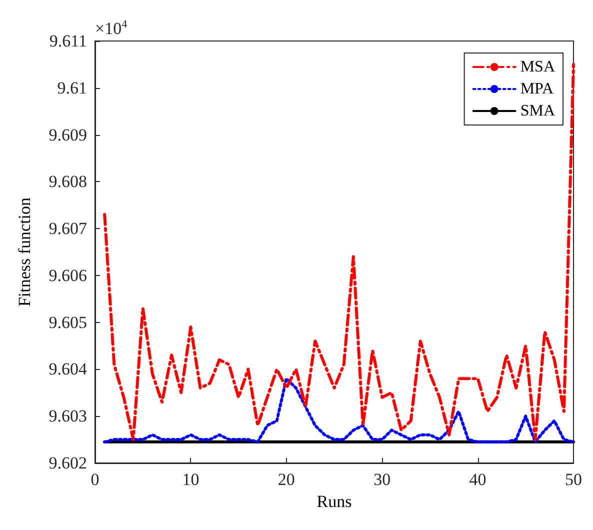  What do you see at coordinates (339, 410) in the screenshot?
I see `line-series` at bounding box center [339, 410].